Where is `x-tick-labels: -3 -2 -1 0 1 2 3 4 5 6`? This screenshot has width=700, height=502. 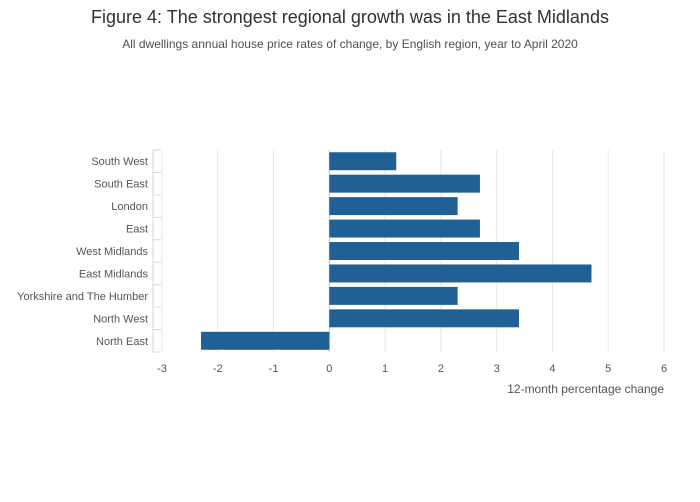 x-tick-labels: -3 -2 -1 0 1 2 3 4 5 6 is located at coordinates (412, 369).